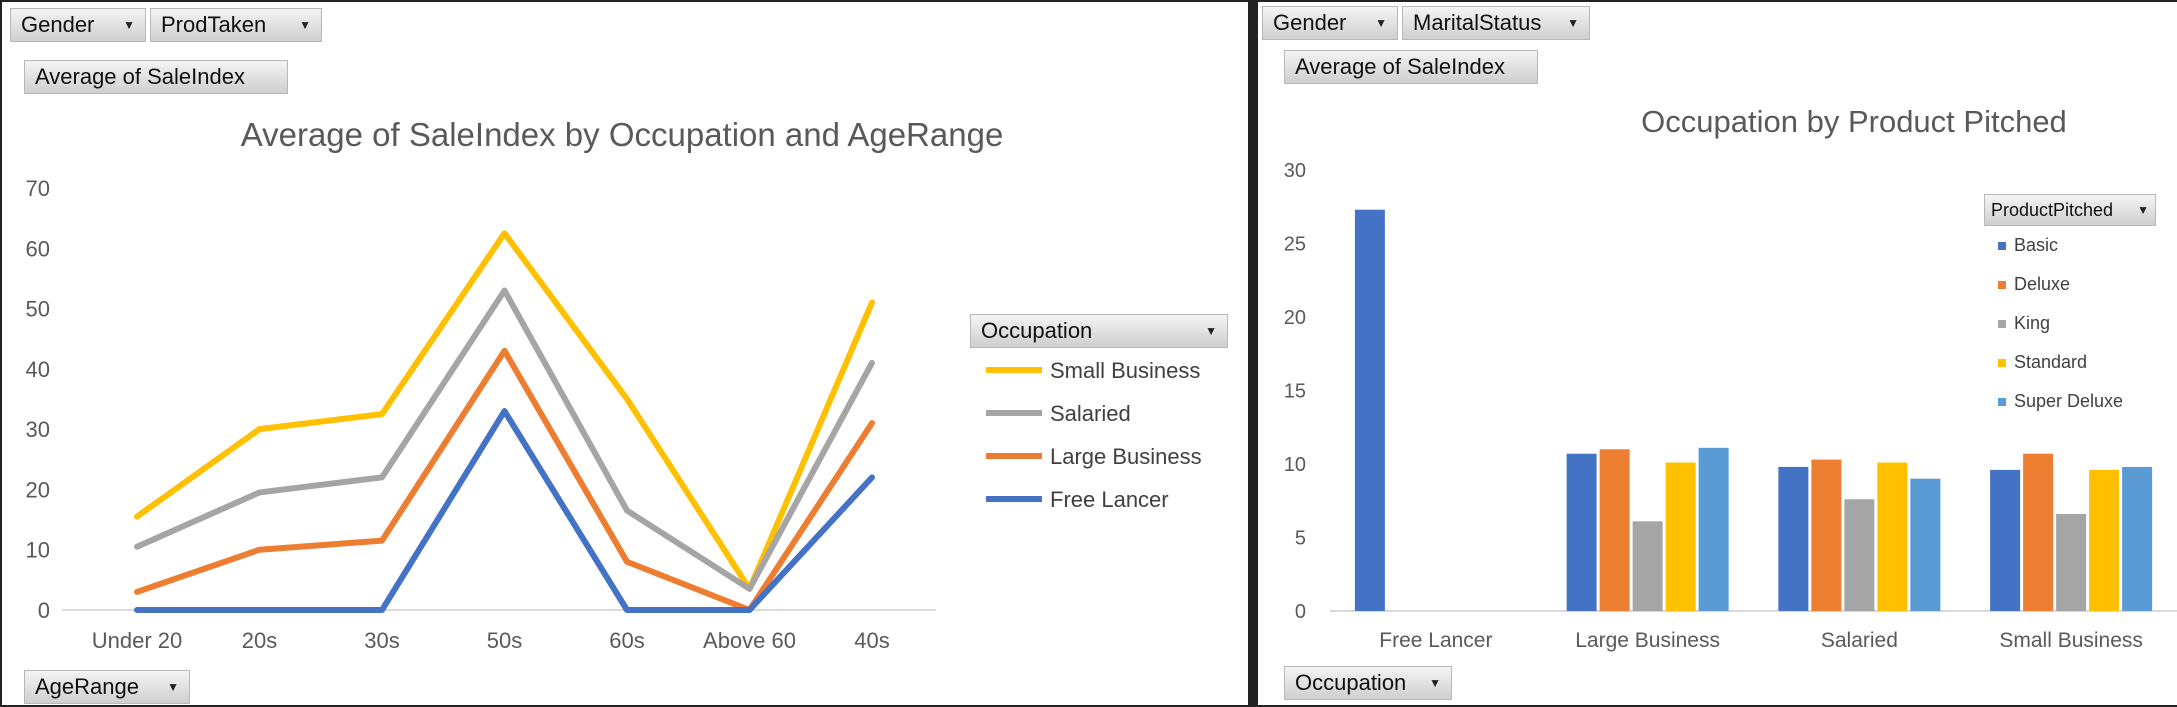 This screenshot has width=2177, height=707. I want to click on gender-filter-label-right: Gender, so click(1310, 22).